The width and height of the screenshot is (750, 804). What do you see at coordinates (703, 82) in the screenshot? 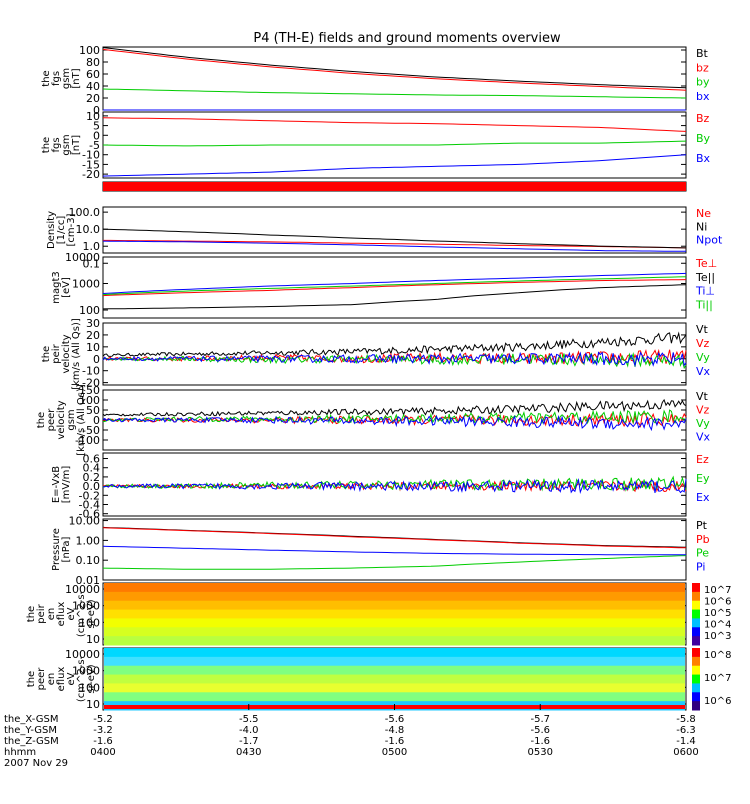
I see `legend-label: by` at bounding box center [703, 82].